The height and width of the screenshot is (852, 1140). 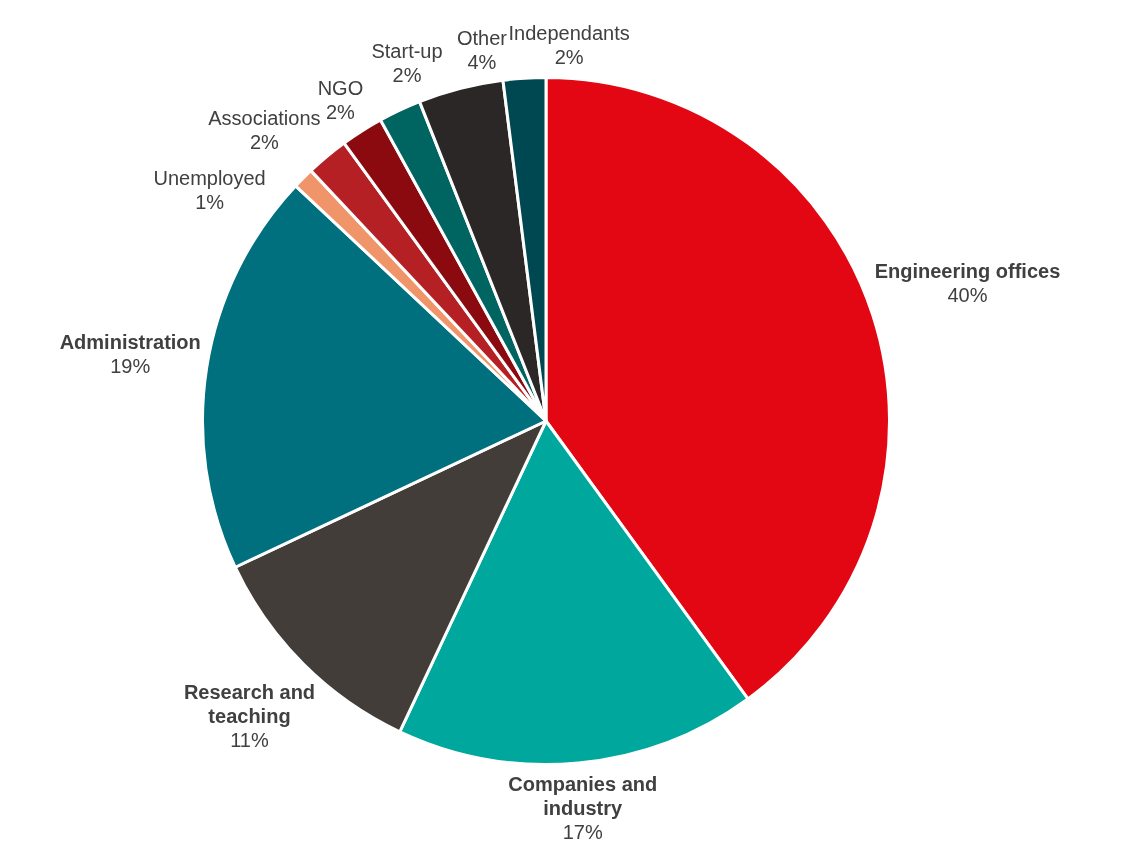 I want to click on slice-label: Independants, so click(x=569, y=33).